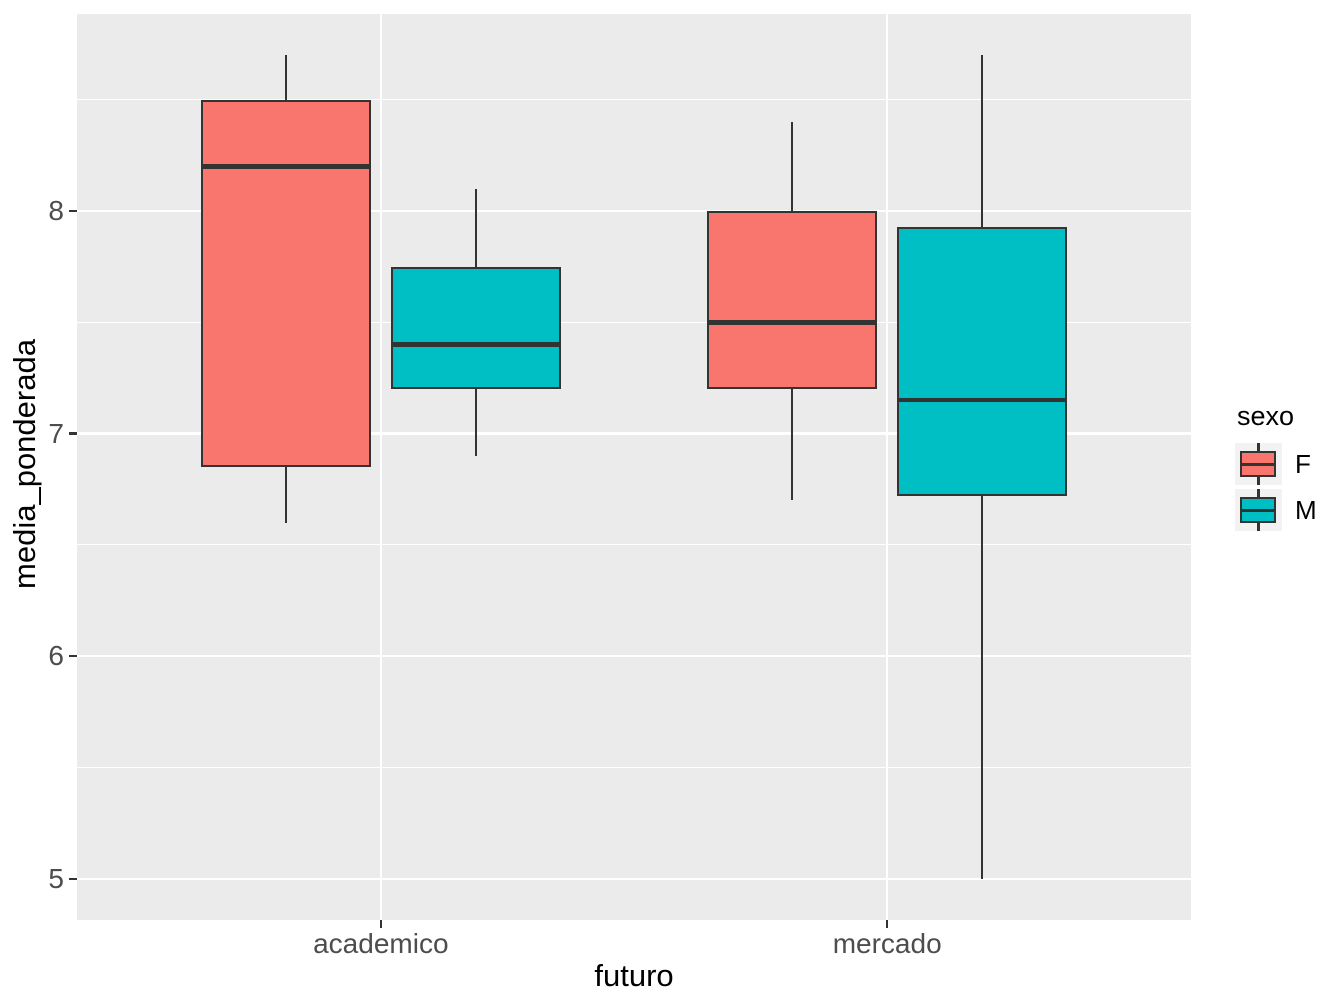 The height and width of the screenshot is (1008, 1344). What do you see at coordinates (56, 210) in the screenshot?
I see `y-tick-label: 8` at bounding box center [56, 210].